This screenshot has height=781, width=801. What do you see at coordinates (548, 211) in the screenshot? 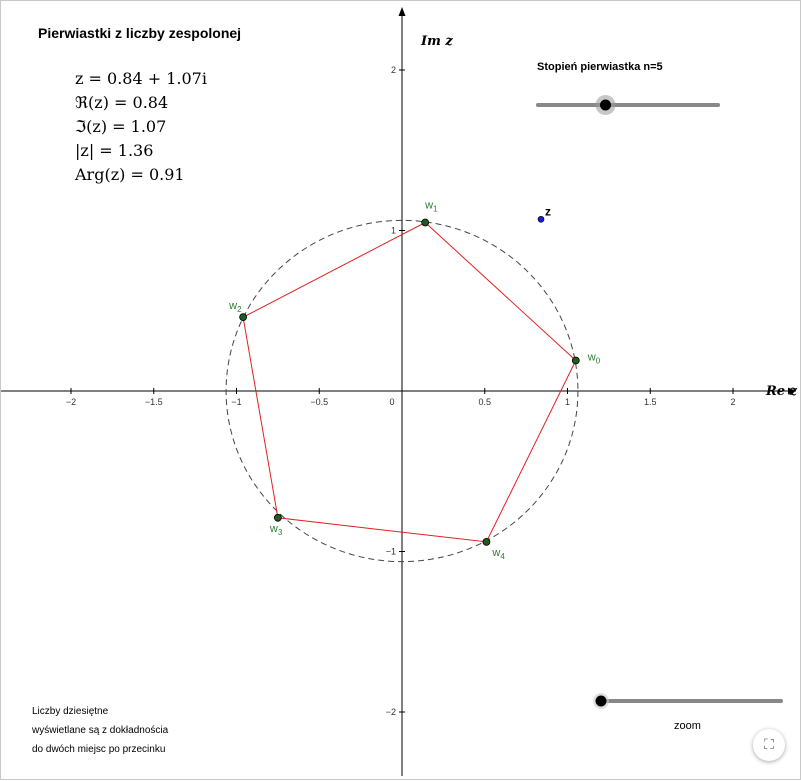
I see `point-z-label: z` at bounding box center [548, 211].